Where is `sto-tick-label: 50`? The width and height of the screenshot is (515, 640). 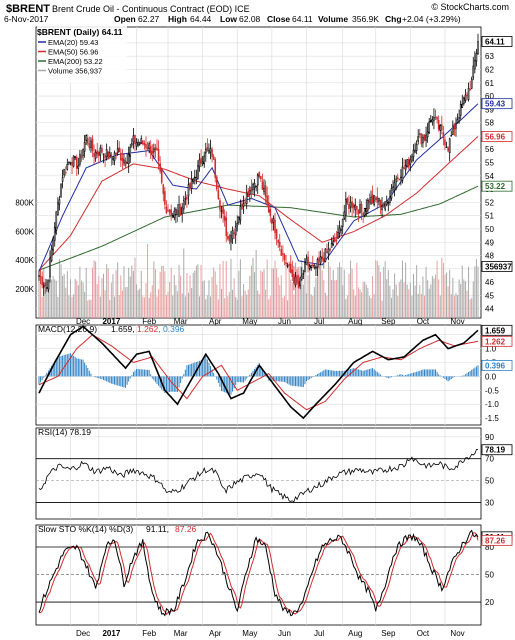 sto-tick-label: 50 is located at coordinates (489, 575).